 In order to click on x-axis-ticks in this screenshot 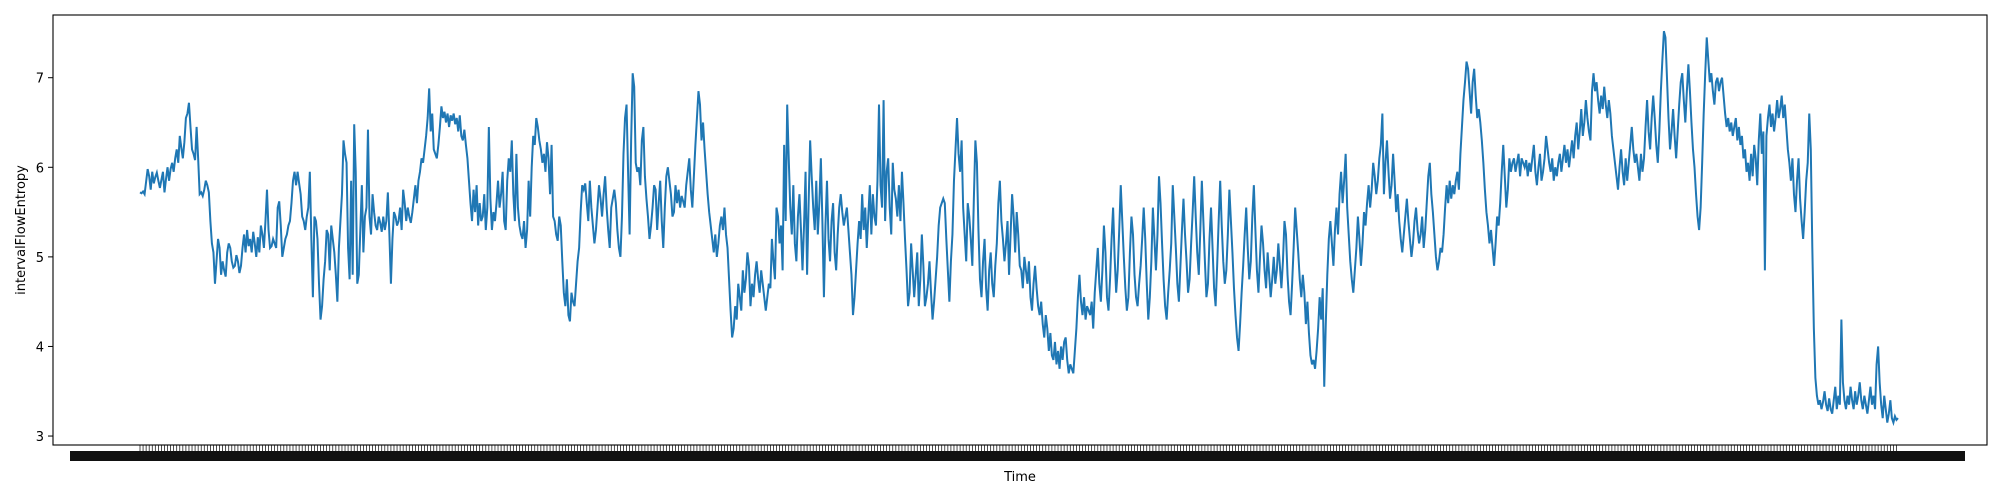, I will do `click(1017, 453)`.